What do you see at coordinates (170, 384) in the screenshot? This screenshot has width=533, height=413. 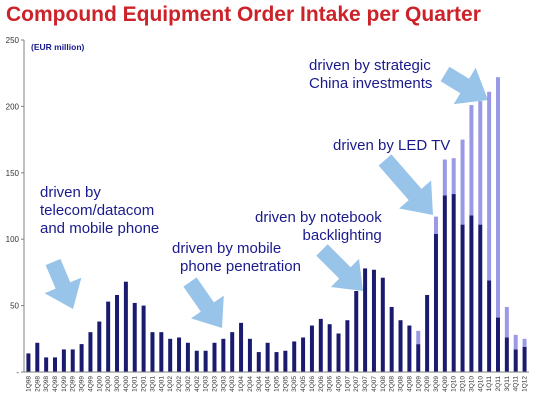 I see `x-tick-label: 1Q02` at bounding box center [170, 384].